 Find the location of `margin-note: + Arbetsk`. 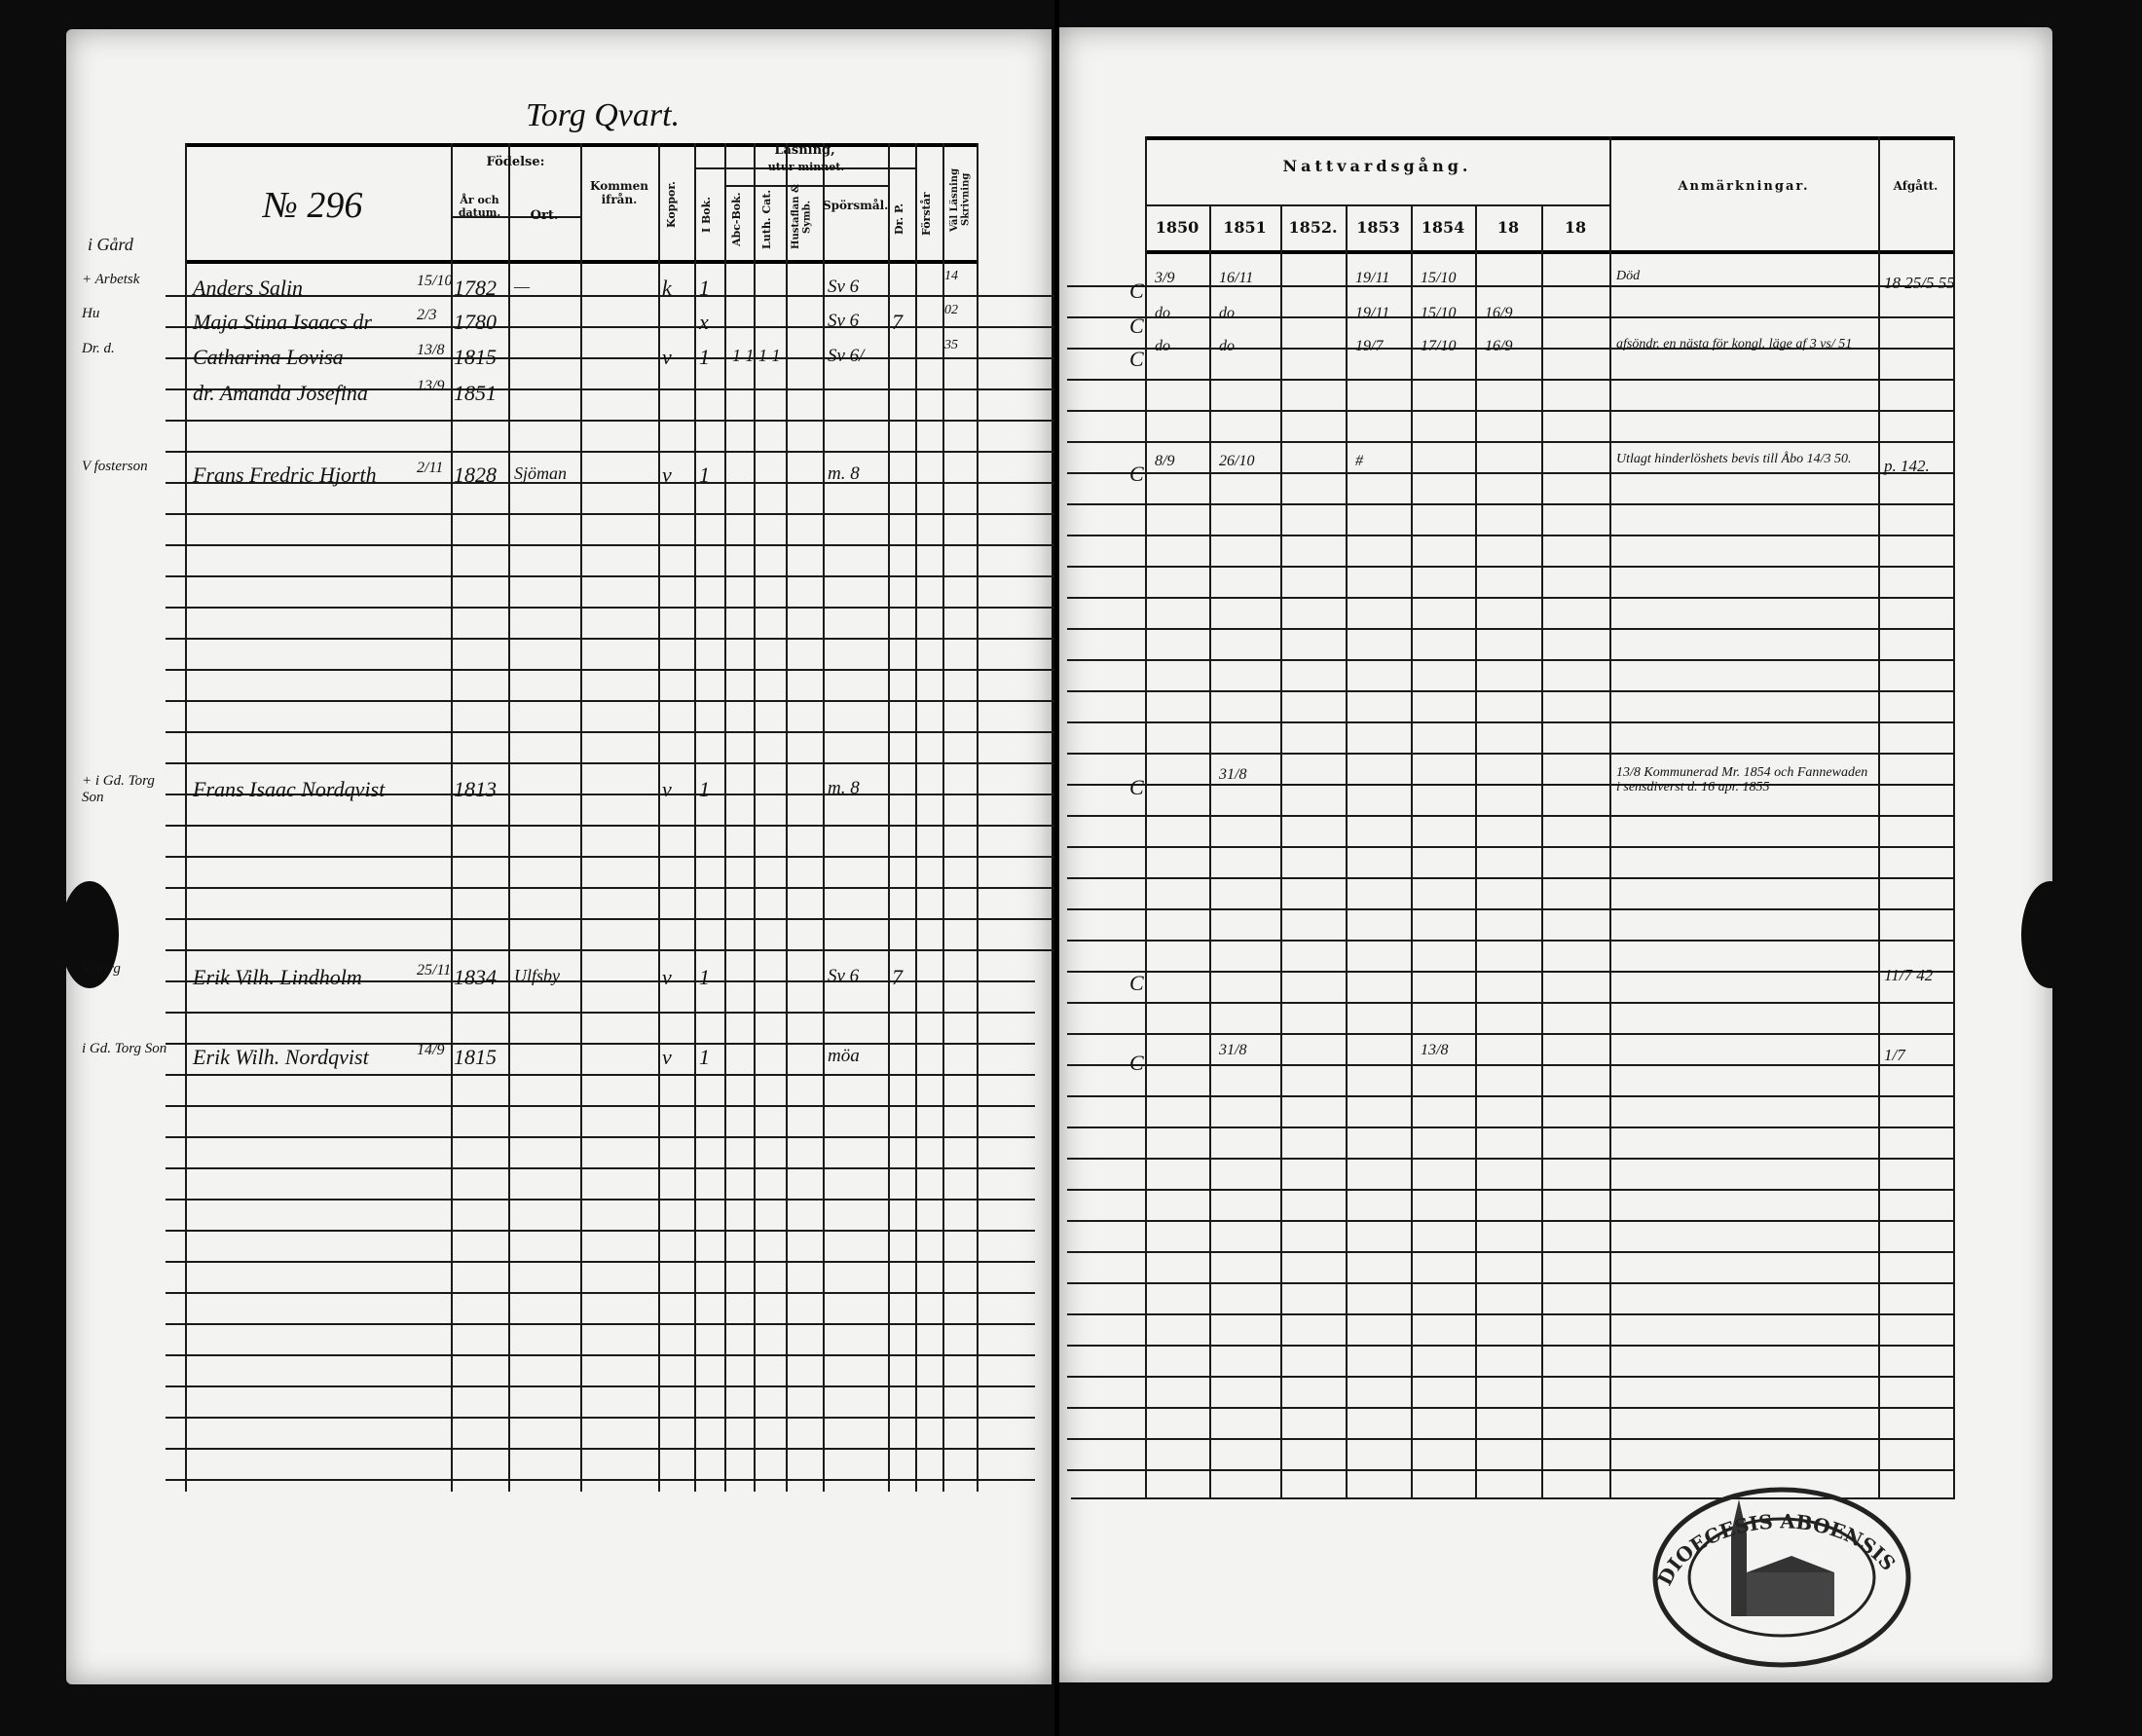

margin-note: + Arbetsk is located at coordinates (111, 279).